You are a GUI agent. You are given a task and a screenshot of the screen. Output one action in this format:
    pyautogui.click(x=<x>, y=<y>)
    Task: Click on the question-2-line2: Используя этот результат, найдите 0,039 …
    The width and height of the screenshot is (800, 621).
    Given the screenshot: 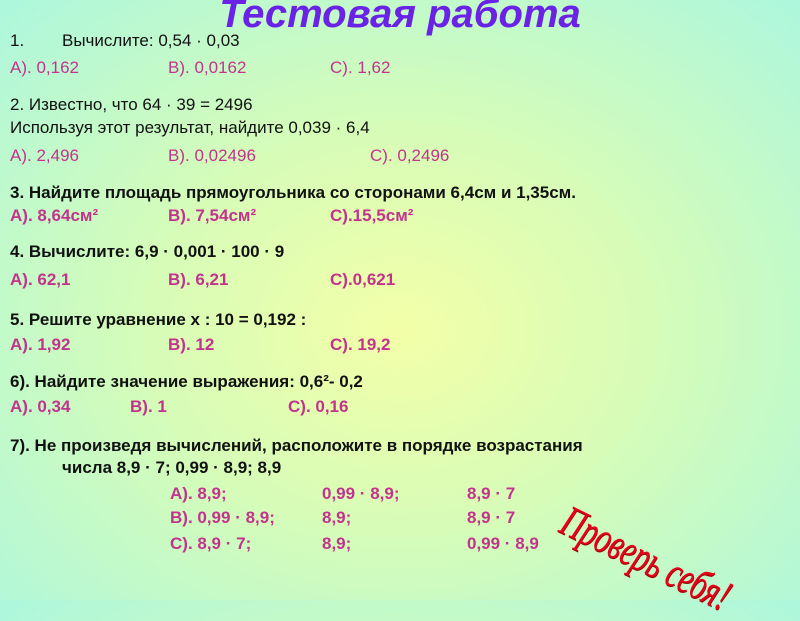 What is the action you would take?
    pyautogui.click(x=190, y=127)
    